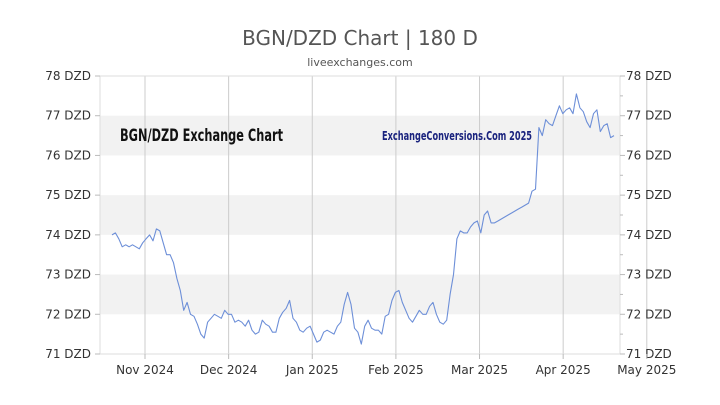 The image size is (720, 405). What do you see at coordinates (646, 370) in the screenshot?
I see `x-tick-label: May 2025` at bounding box center [646, 370].